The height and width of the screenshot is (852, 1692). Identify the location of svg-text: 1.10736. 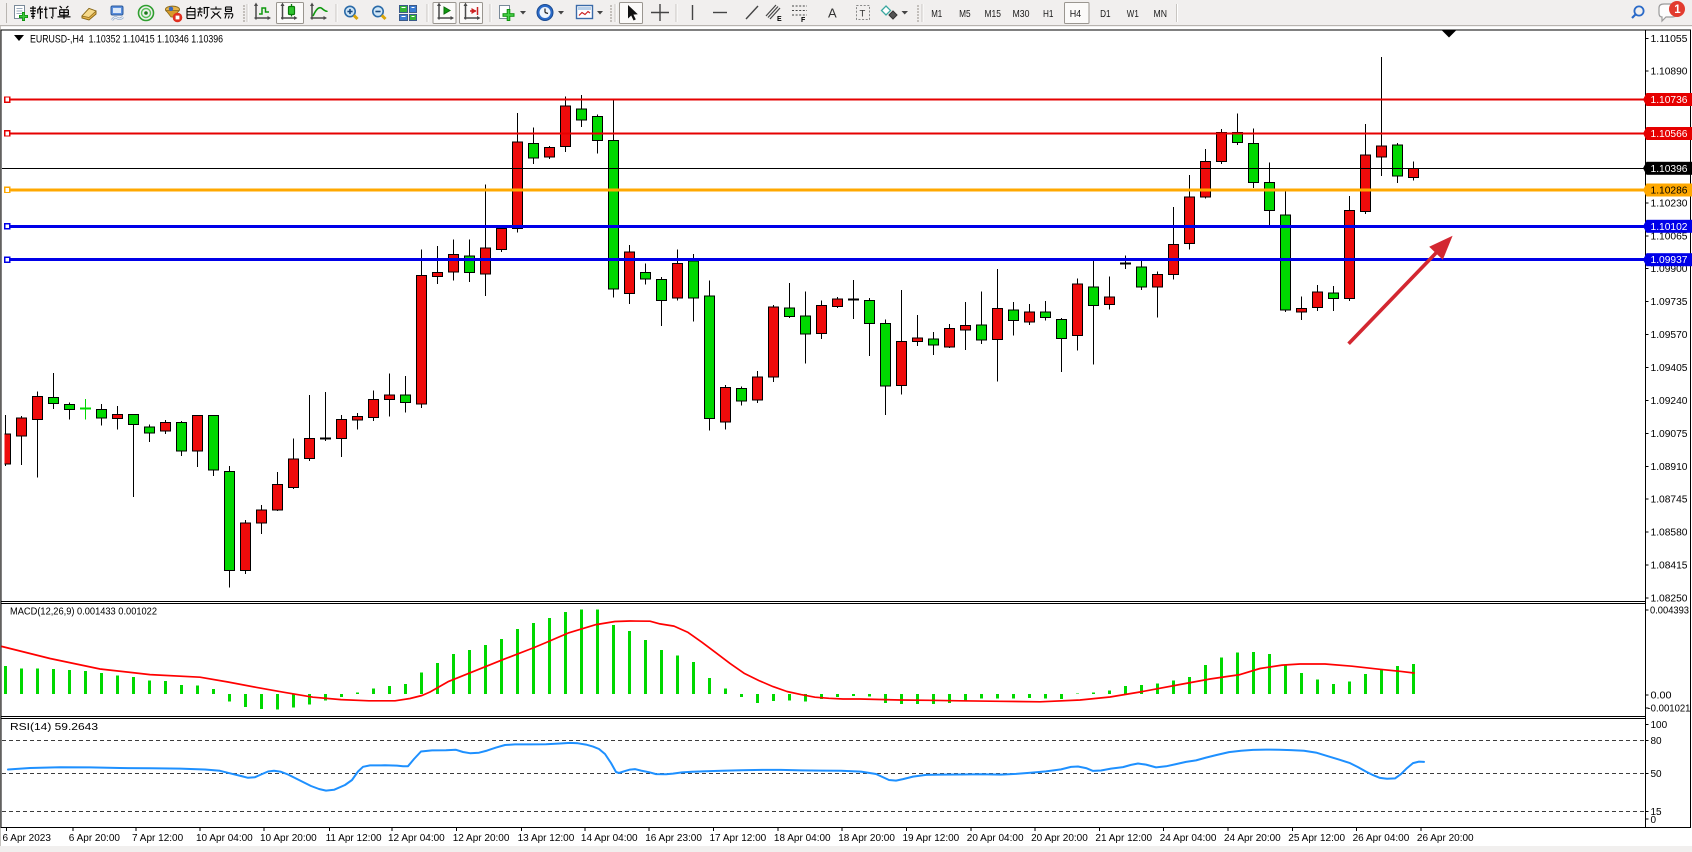
(1669, 100).